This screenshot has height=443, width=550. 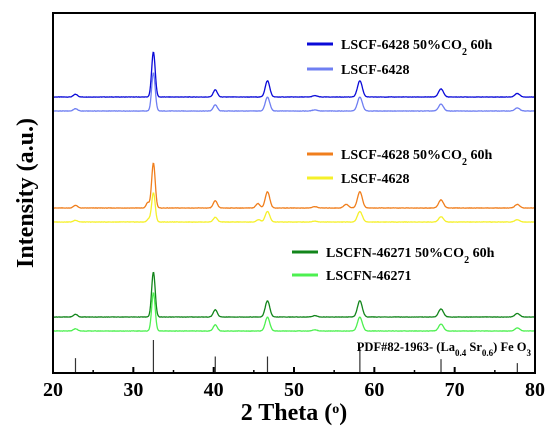 I want to click on x-tick-label-30: 30, so click(x=133, y=390).